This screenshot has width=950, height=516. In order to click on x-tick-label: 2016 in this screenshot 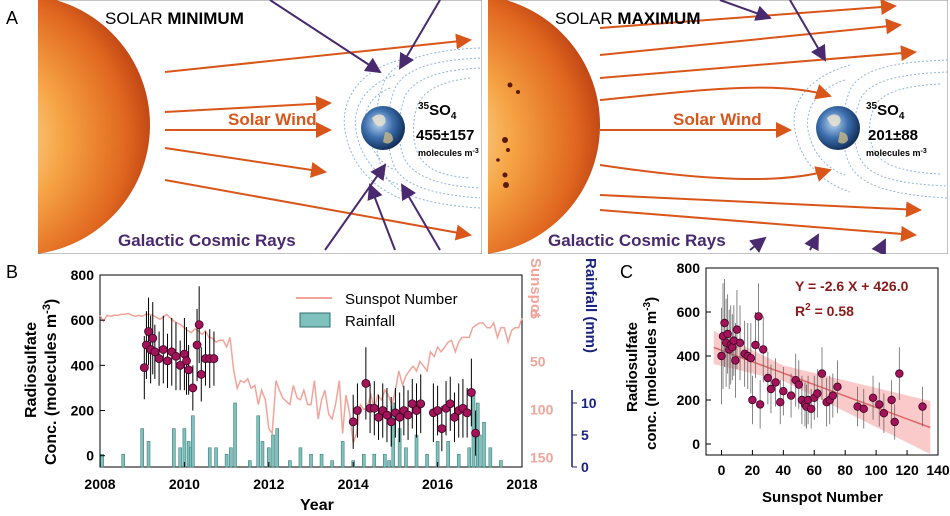, I will do `click(437, 484)`.